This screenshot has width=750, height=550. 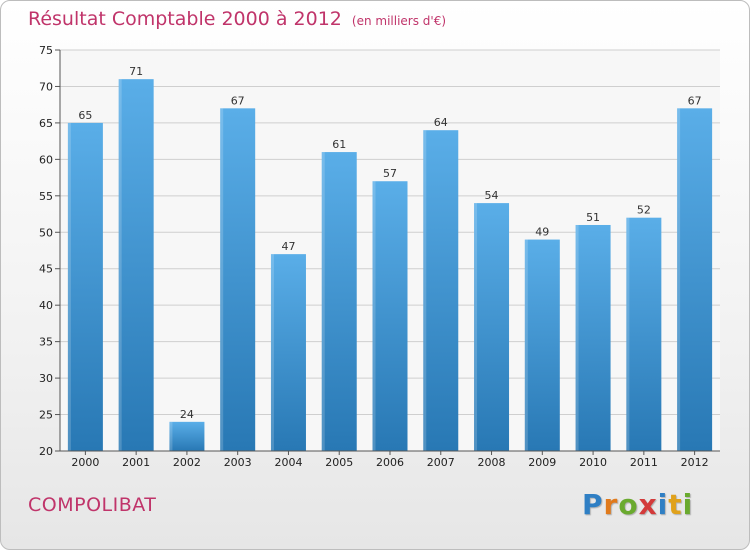 What do you see at coordinates (46, 269) in the screenshot?
I see `y-tick-label: 45` at bounding box center [46, 269].